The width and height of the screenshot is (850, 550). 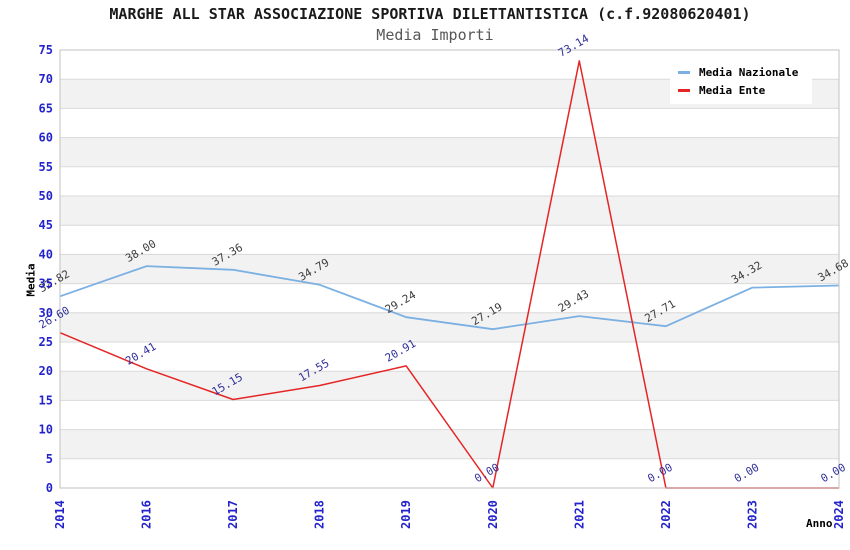 I want to click on y-tick-label: 10, so click(x=46, y=430).